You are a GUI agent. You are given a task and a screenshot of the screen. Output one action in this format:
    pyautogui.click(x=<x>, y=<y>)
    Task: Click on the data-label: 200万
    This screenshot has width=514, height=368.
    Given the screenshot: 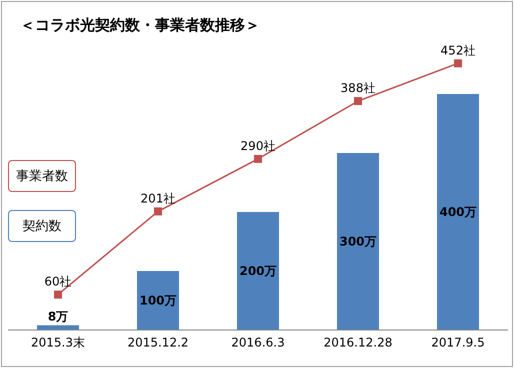 What is the action you would take?
    pyautogui.click(x=258, y=271)
    